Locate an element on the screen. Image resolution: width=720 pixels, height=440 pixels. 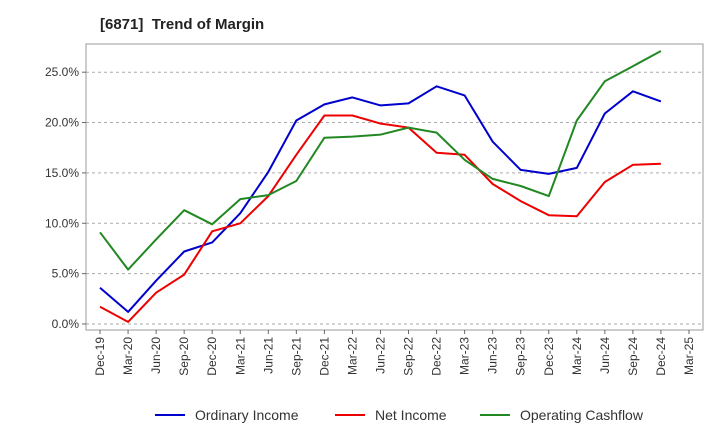
x-tick-label: Jun-23 is located at coordinates (493, 355).